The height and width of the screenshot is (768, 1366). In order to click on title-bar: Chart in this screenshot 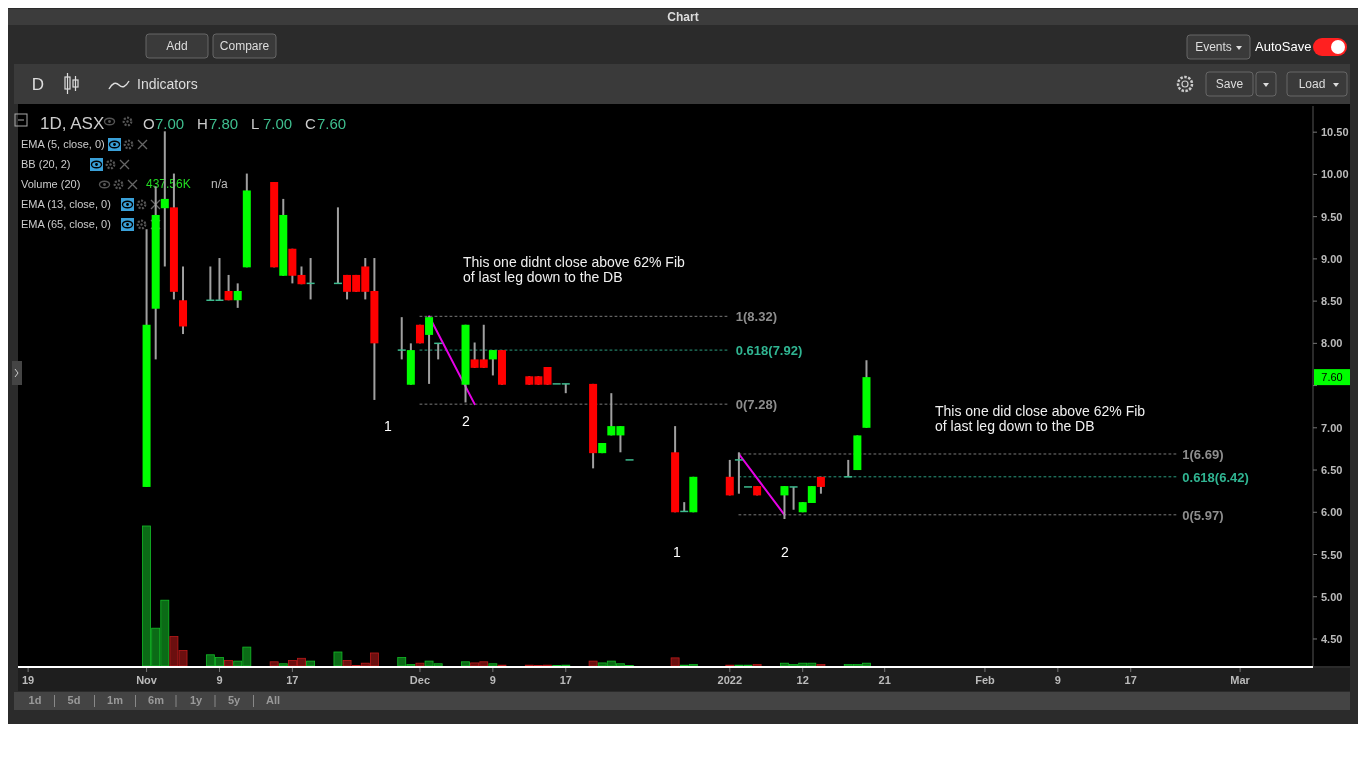, I will do `click(683, 17)`.